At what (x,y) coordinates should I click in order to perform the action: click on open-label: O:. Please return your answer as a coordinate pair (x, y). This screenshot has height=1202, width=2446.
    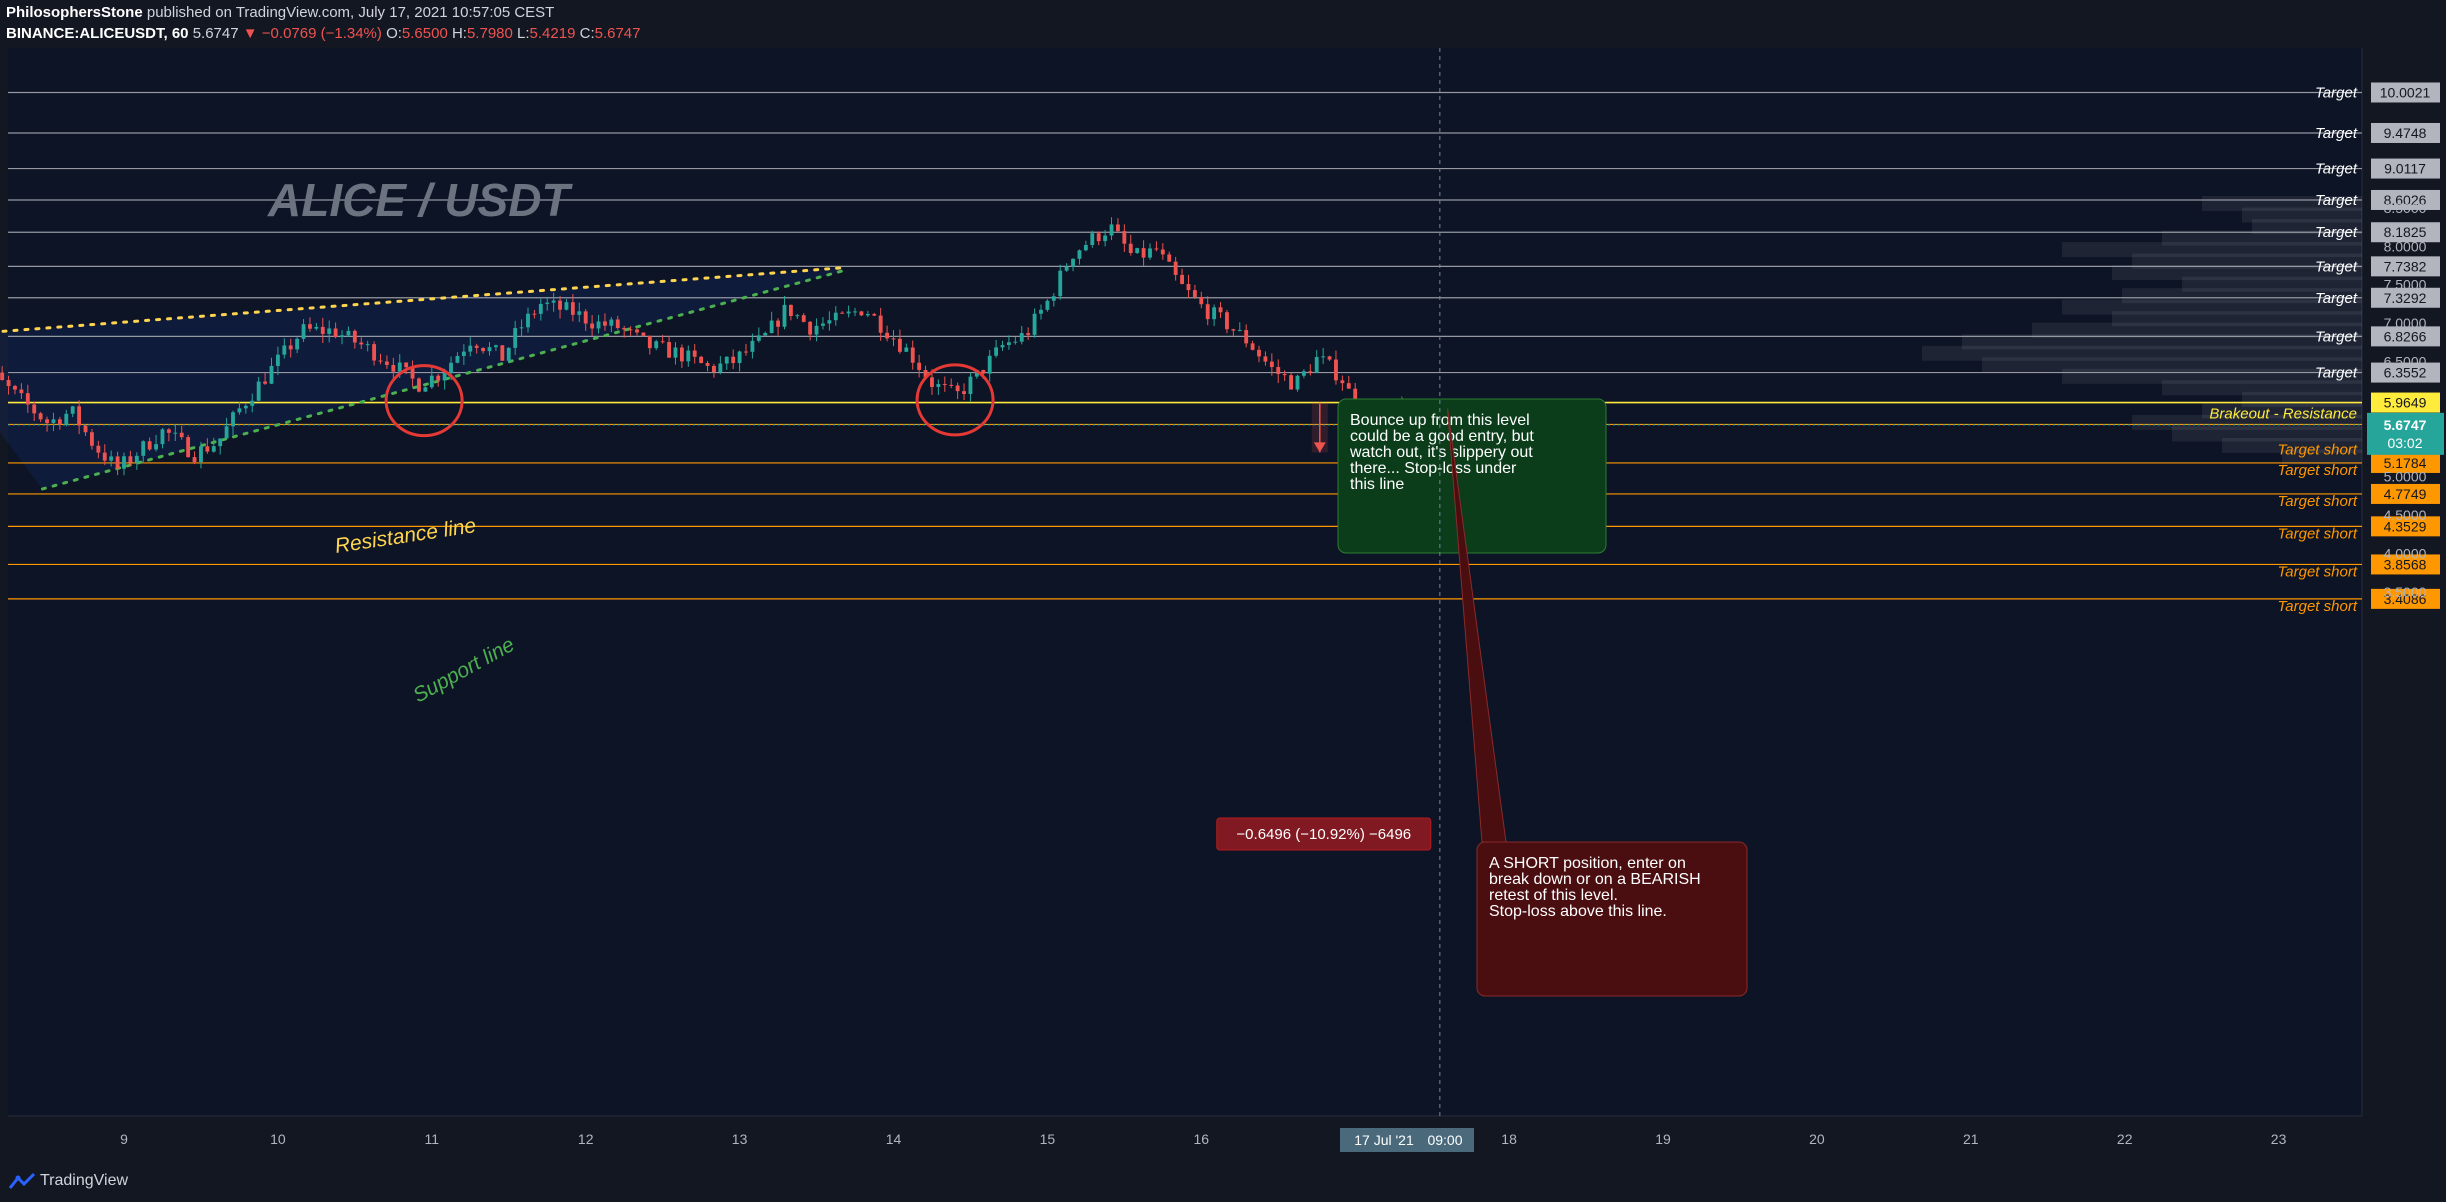
    Looking at the image, I should click on (394, 33).